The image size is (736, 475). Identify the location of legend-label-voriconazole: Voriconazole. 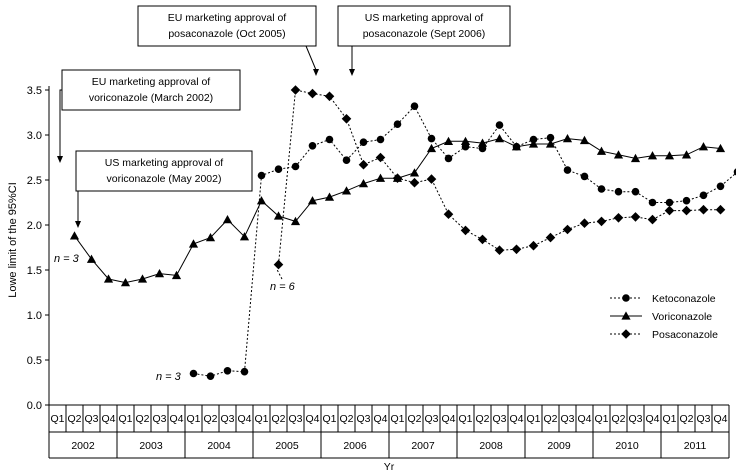
(682, 317).